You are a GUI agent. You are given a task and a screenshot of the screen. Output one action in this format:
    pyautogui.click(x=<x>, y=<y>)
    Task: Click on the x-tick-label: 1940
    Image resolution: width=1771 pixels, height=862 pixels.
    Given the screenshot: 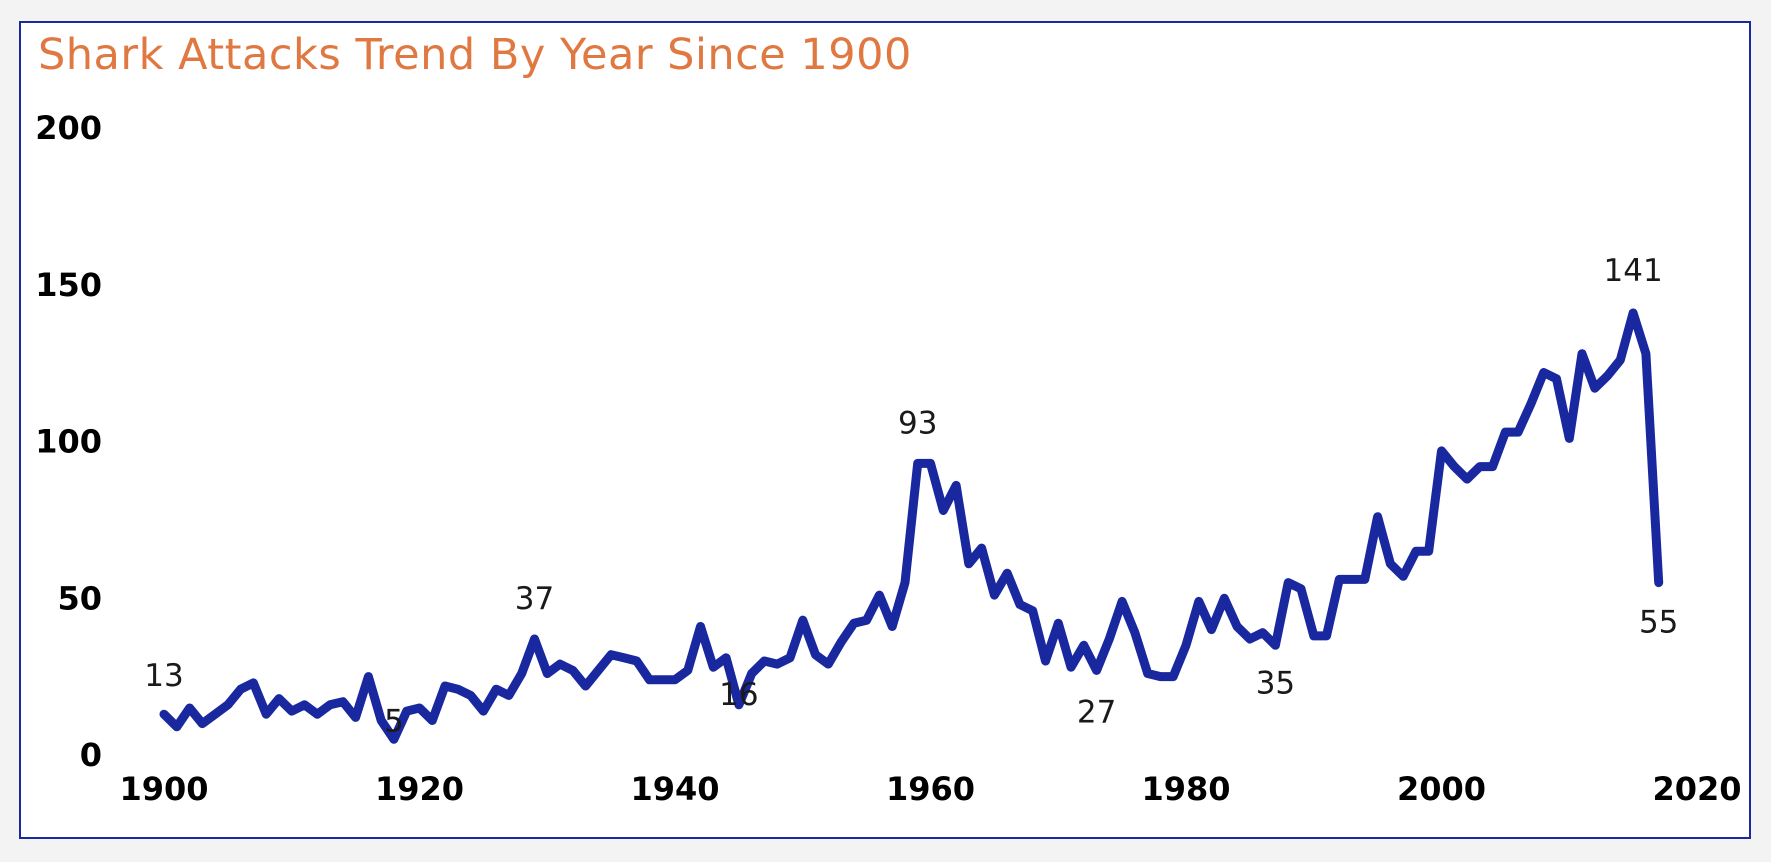 What is the action you would take?
    pyautogui.click(x=674, y=789)
    